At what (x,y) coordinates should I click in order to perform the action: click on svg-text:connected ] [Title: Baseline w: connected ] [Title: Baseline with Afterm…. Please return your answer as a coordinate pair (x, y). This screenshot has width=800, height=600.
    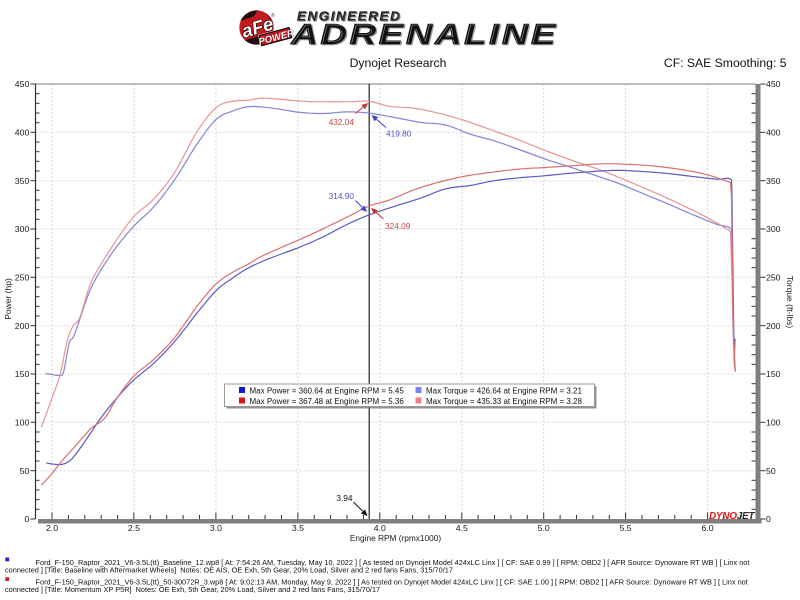
    Looking at the image, I should click on (229, 569).